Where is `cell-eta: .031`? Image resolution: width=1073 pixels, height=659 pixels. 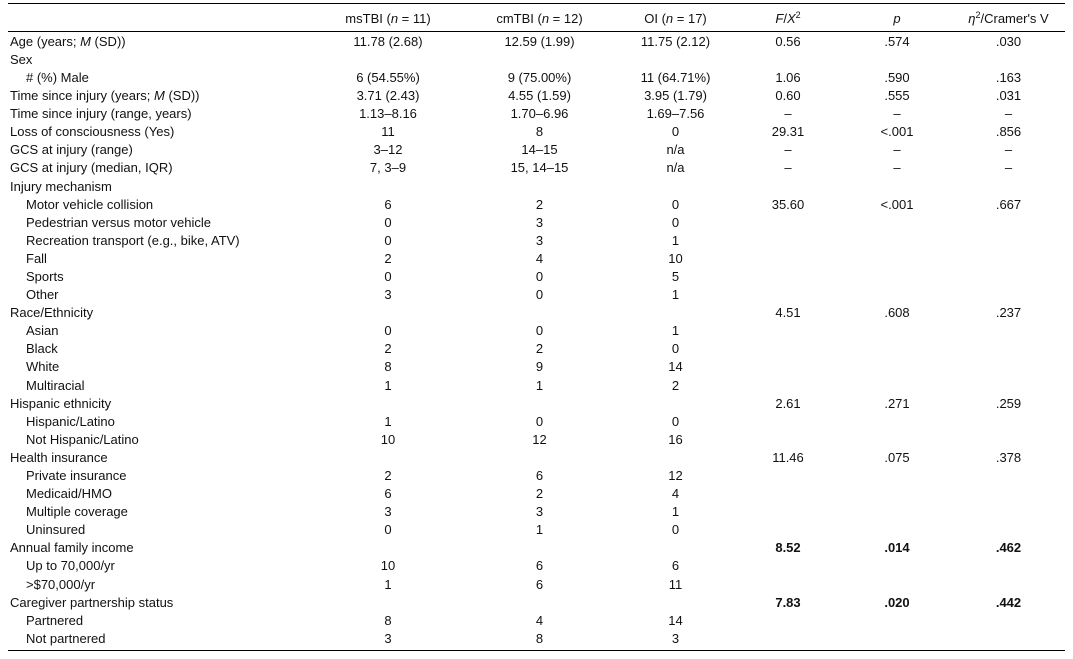
cell-eta: .031 is located at coordinates (1008, 96).